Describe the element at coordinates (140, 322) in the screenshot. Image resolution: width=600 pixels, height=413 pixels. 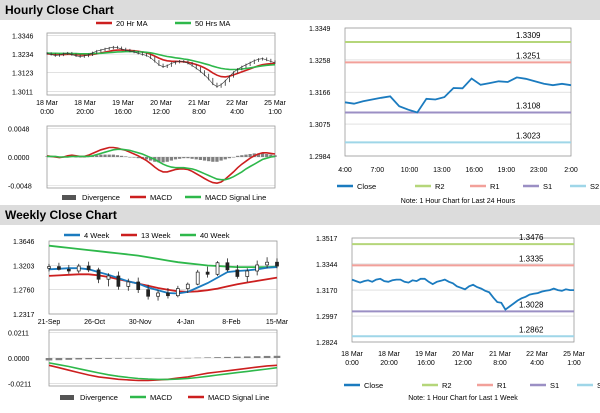
I see `weekly-price-x-tick-label: 30-Nov` at that location.